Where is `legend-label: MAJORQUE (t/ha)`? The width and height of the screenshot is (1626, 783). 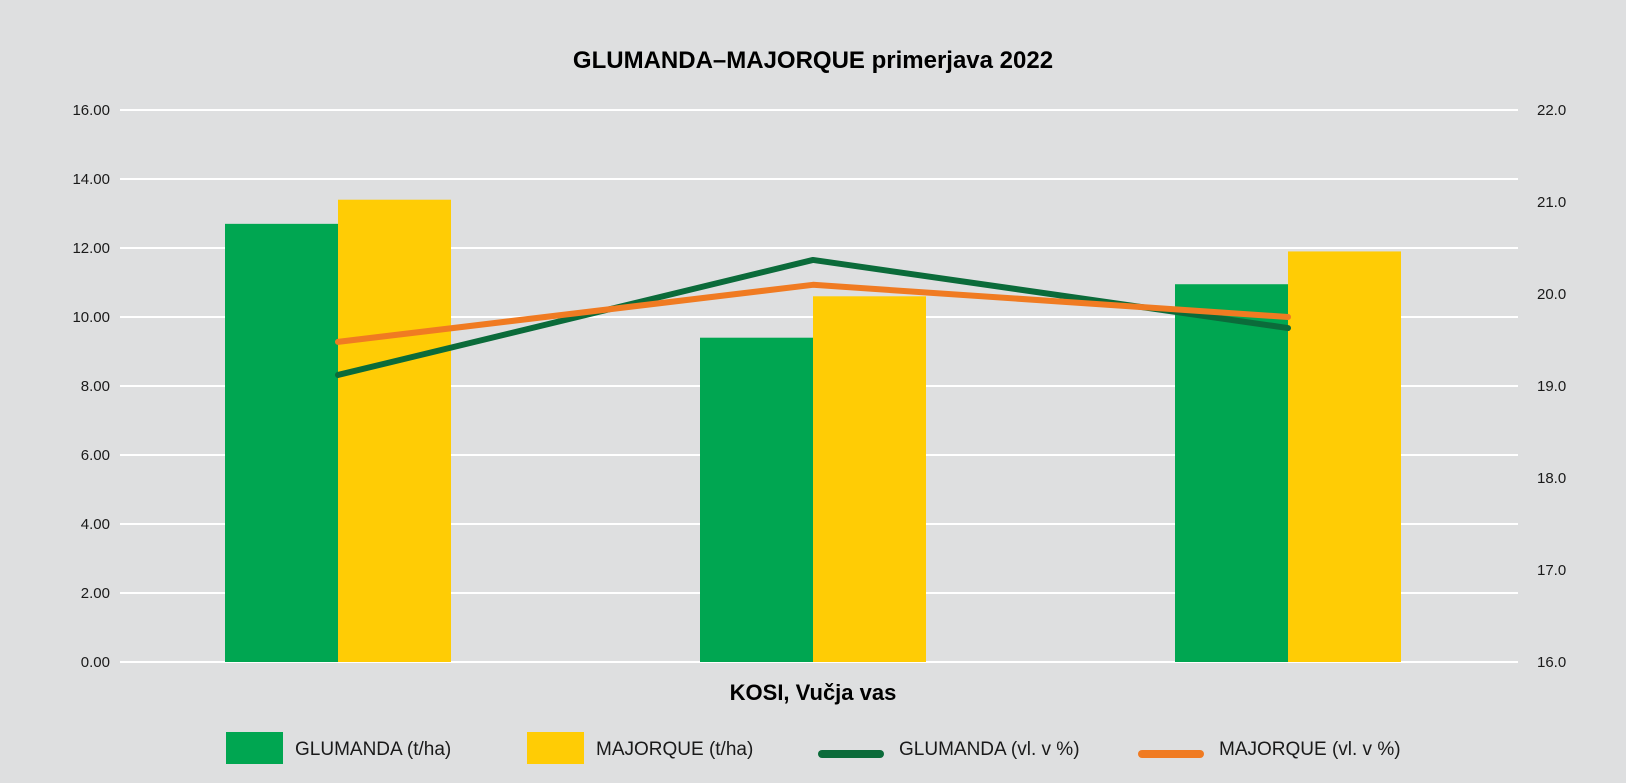 legend-label: MAJORQUE (t/ha) is located at coordinates (674, 749).